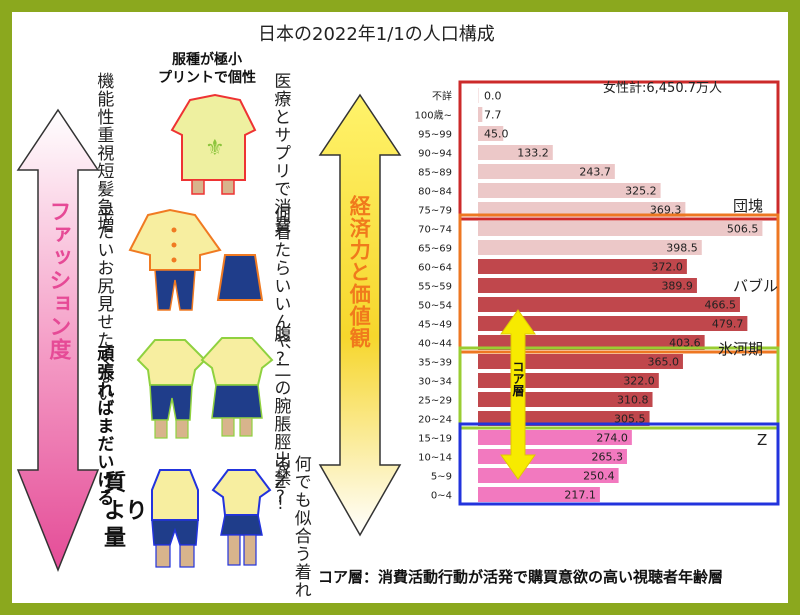 This screenshot has width=800, height=615. I want to click on bar-55~59, so click(587, 285).